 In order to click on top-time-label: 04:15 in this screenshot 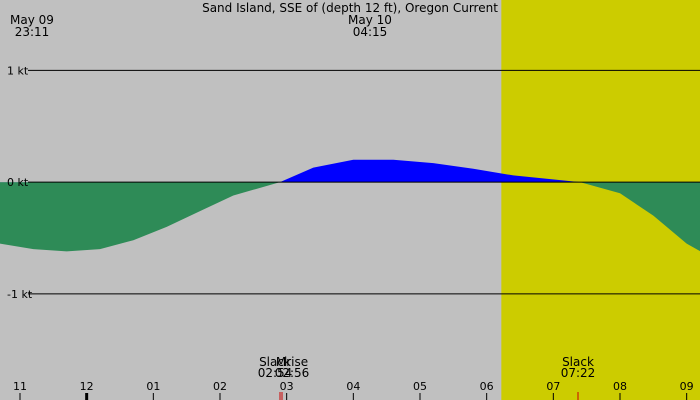, I will do `click(370, 32)`.